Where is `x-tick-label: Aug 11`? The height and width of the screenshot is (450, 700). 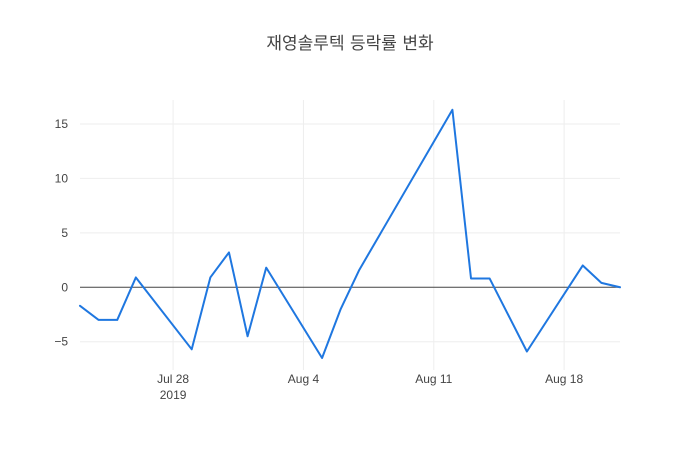
x-tick-label: Aug 11 is located at coordinates (433, 379).